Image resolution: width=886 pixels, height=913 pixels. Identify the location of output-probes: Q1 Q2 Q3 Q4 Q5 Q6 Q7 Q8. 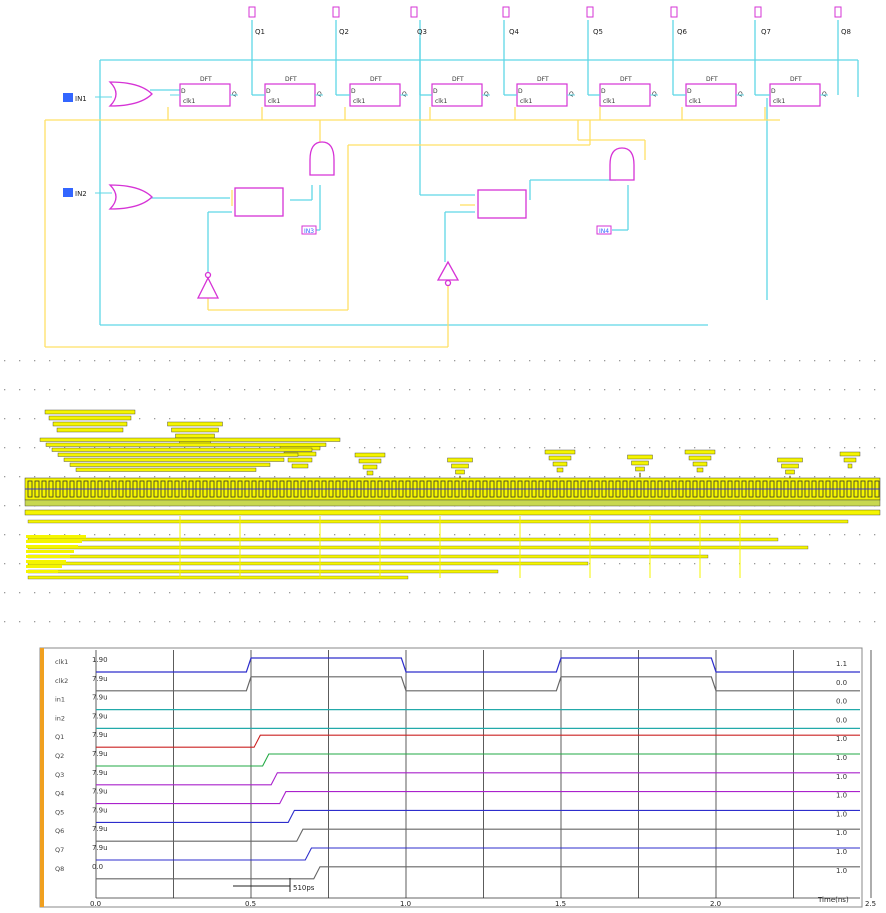
(549, 21).